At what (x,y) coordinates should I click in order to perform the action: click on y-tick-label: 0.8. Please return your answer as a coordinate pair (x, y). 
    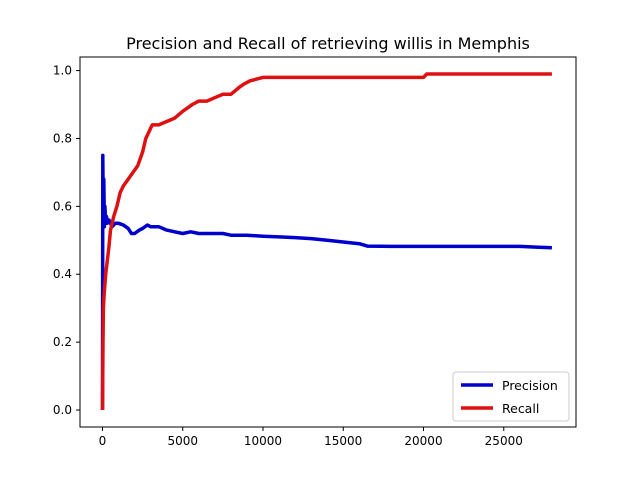
    Looking at the image, I should click on (62, 138).